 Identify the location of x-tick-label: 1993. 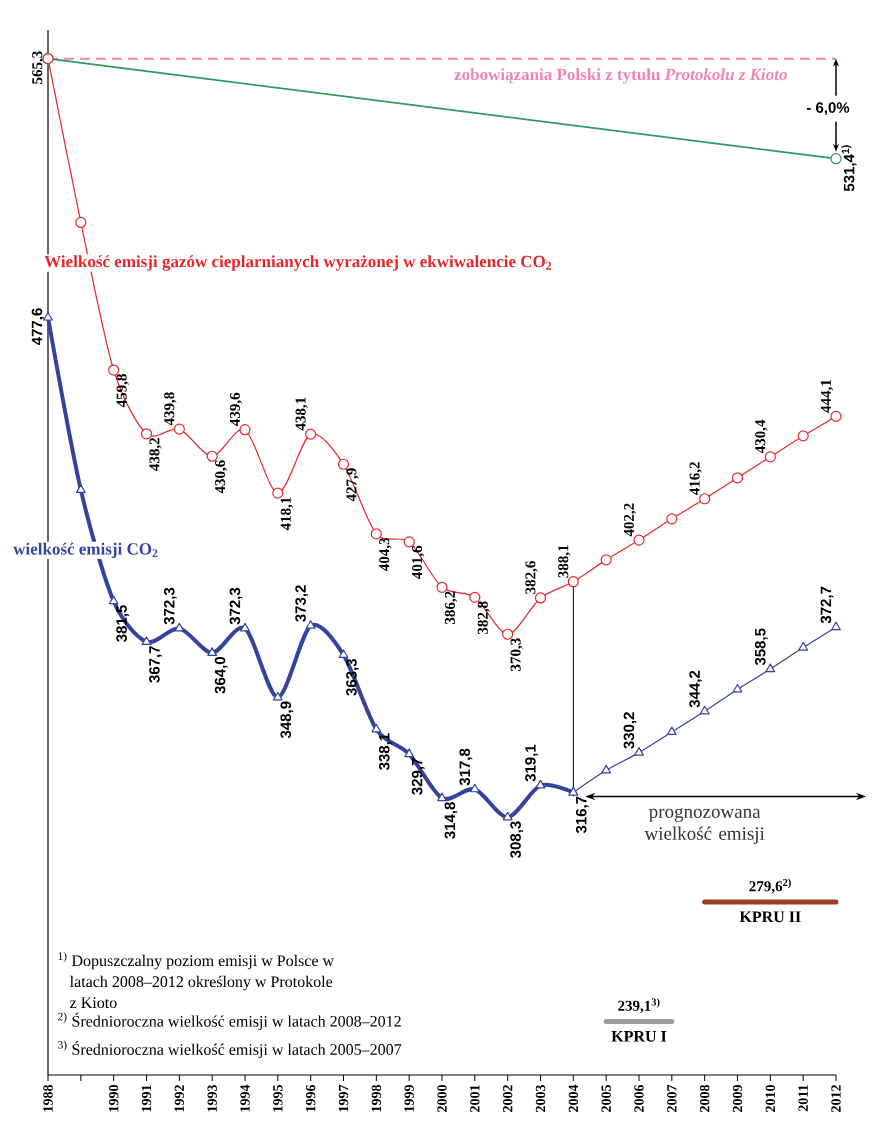
(212, 1098).